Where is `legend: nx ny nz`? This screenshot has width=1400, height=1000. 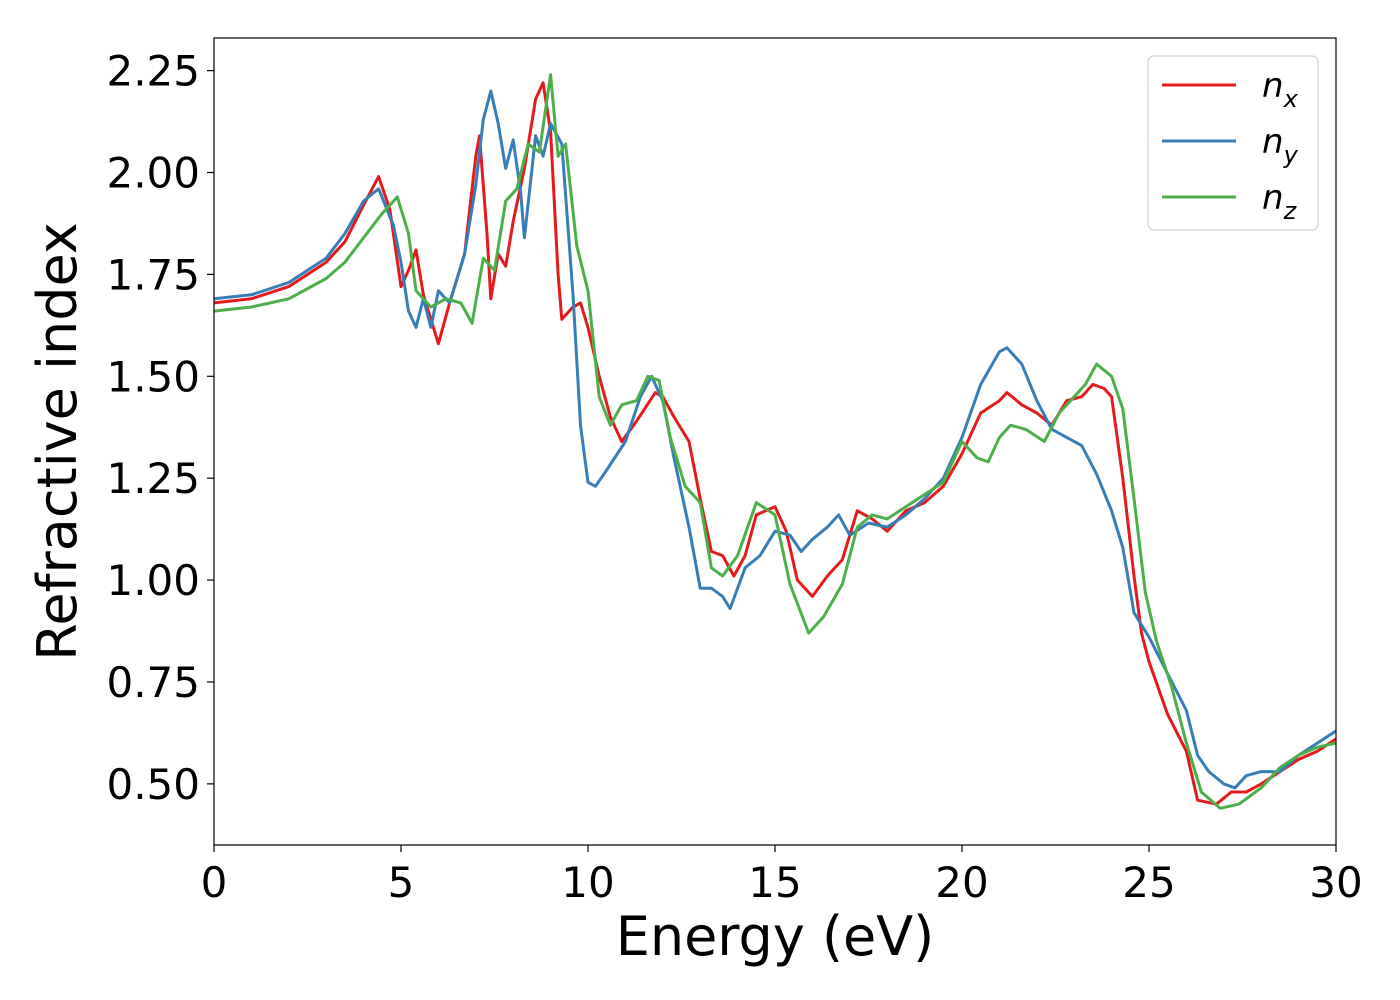 legend: nx ny nz is located at coordinates (1233, 143).